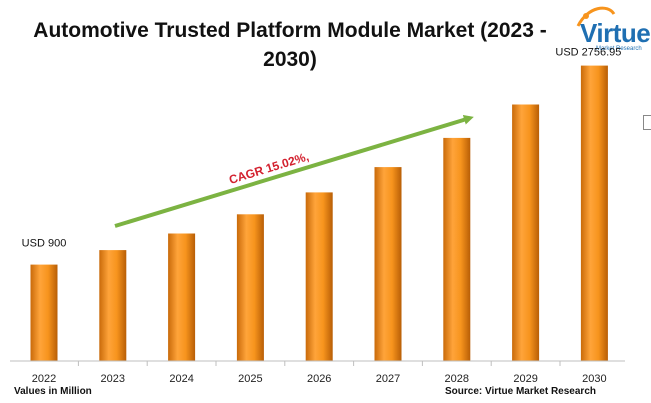  What do you see at coordinates (250, 287) in the screenshot?
I see `bar-2025` at bounding box center [250, 287].